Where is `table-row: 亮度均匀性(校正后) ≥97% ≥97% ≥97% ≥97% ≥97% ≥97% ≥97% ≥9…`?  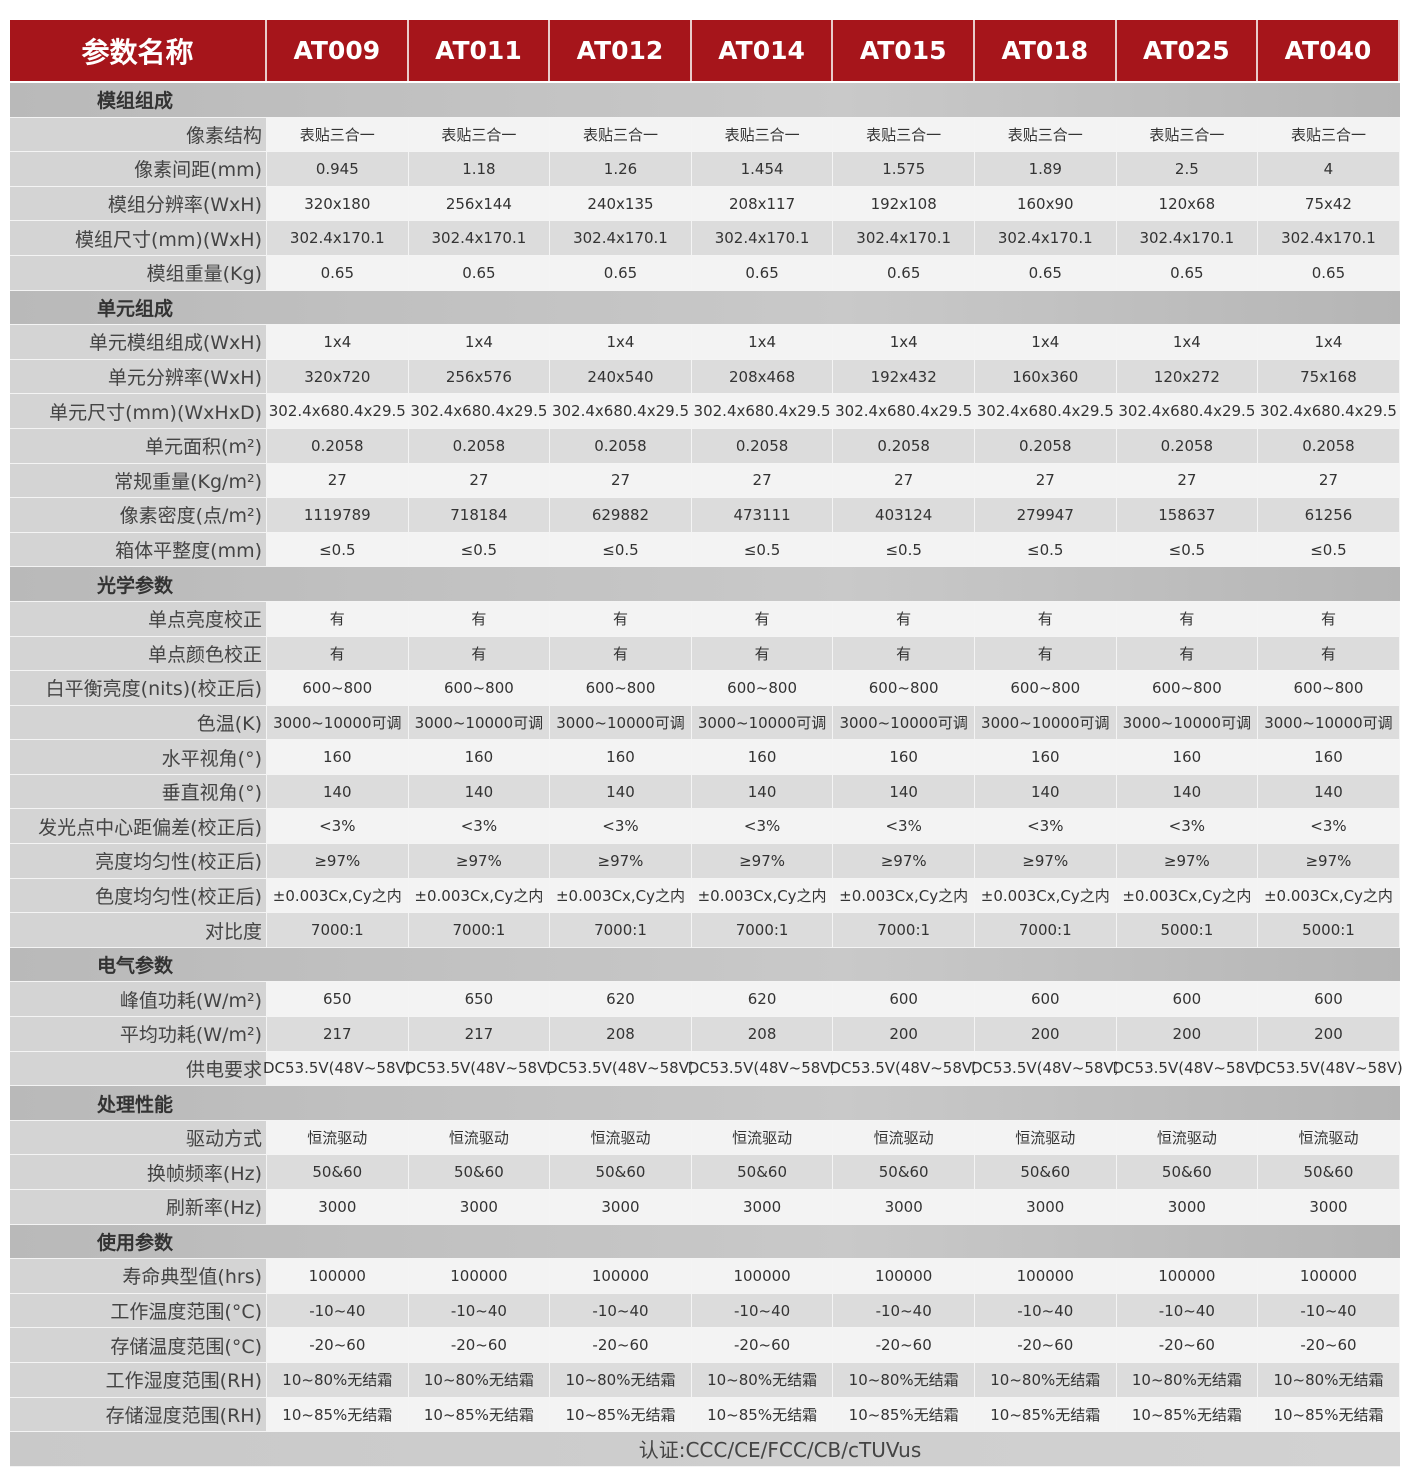 table-row: 亮度均匀性(校正后) ≥97% ≥97% ≥97% ≥97% ≥97% ≥97% ≥97% ≥9… is located at coordinates (705, 861).